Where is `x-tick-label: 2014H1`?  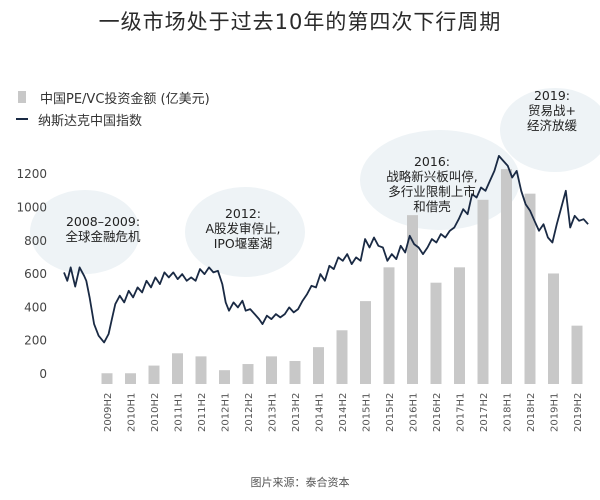
x-tick-label: 2014H1 is located at coordinates (320, 412).